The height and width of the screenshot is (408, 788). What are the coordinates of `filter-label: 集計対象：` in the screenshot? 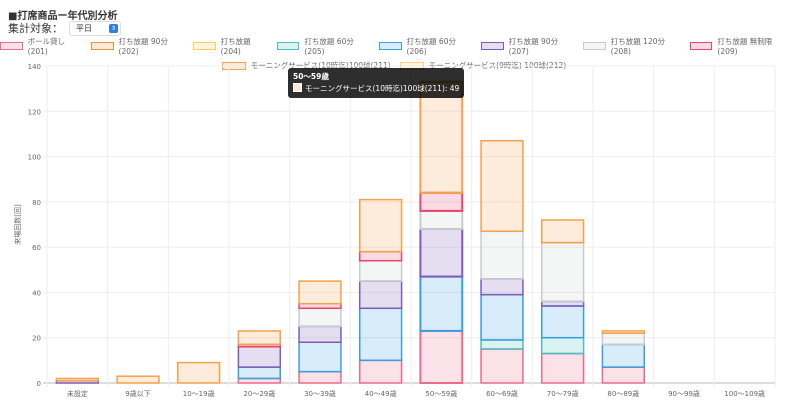 It's located at (35, 28).